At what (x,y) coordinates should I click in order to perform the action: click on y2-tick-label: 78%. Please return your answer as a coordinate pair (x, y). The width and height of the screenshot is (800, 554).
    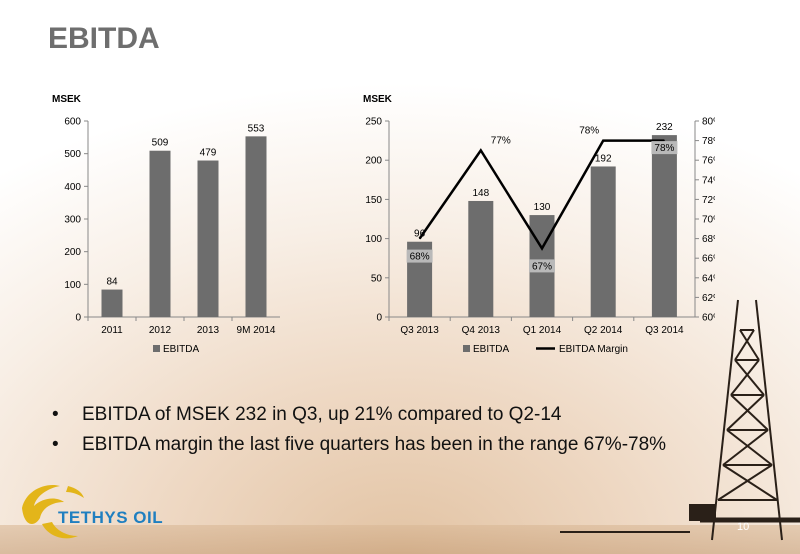
    Looking at the image, I should click on (708, 141).